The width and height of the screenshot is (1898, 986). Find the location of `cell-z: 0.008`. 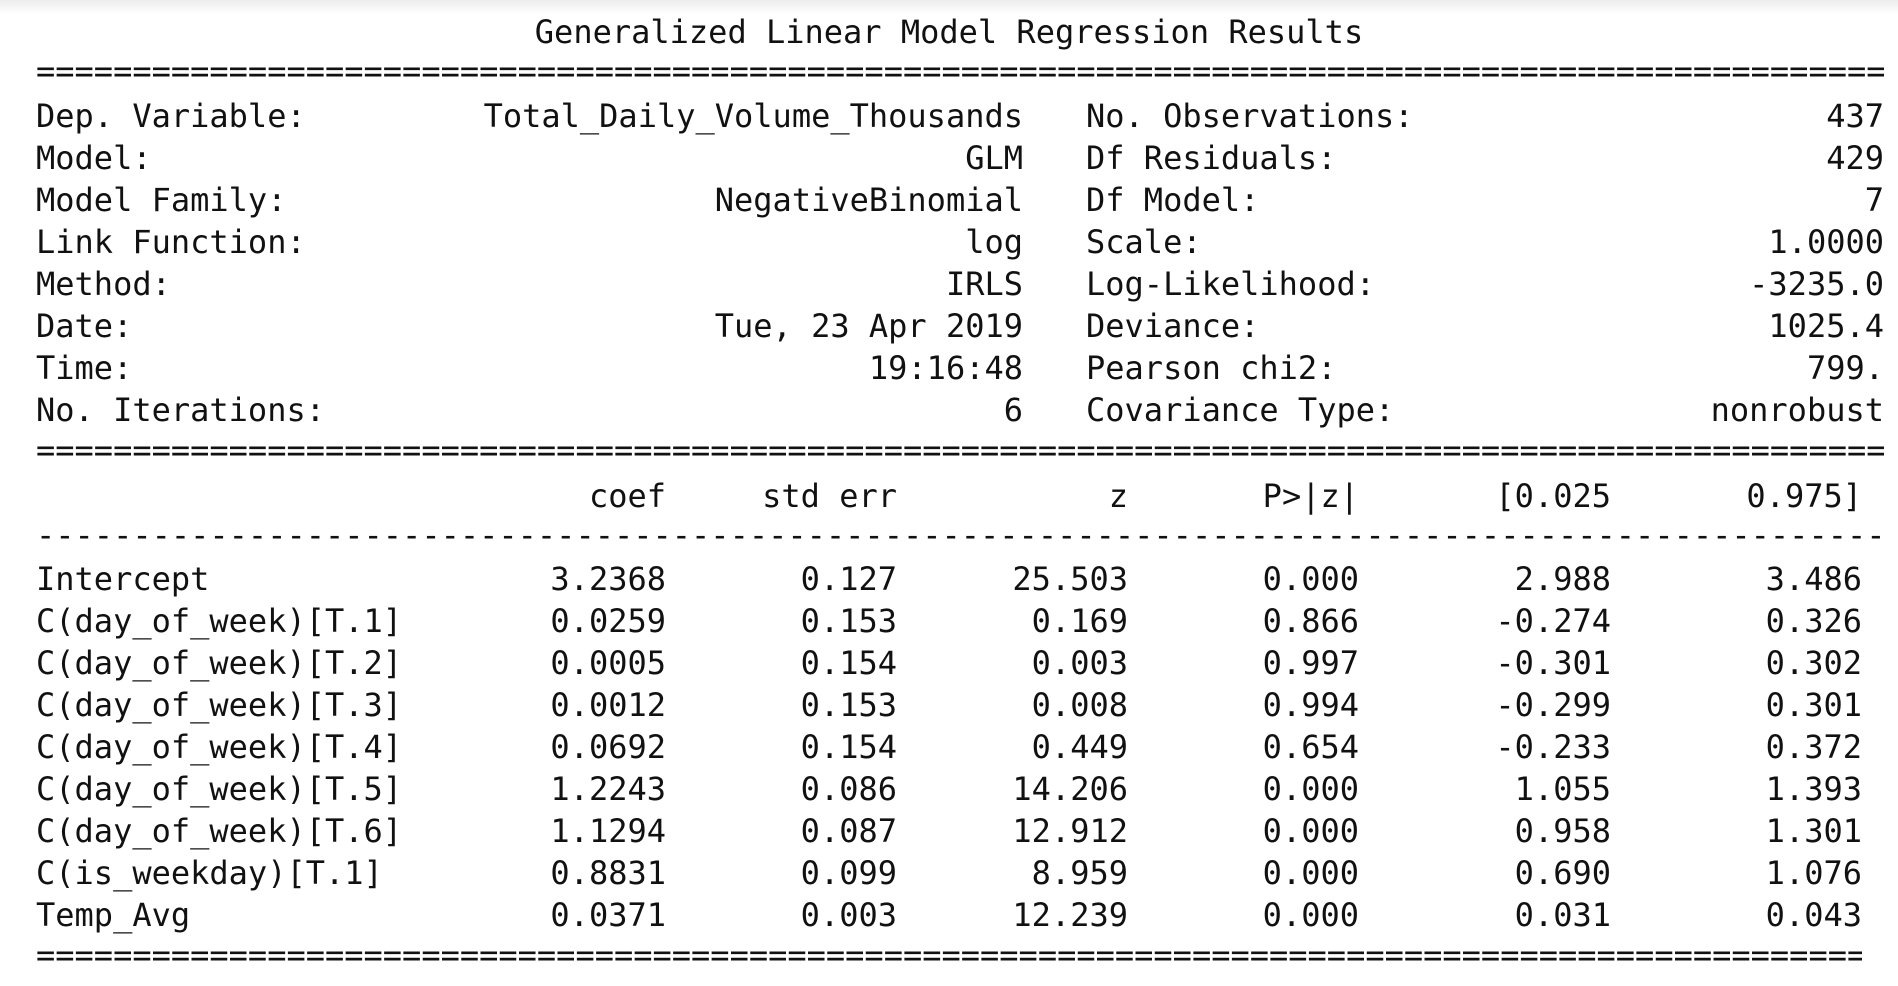

cell-z: 0.008 is located at coordinates (1079, 705).